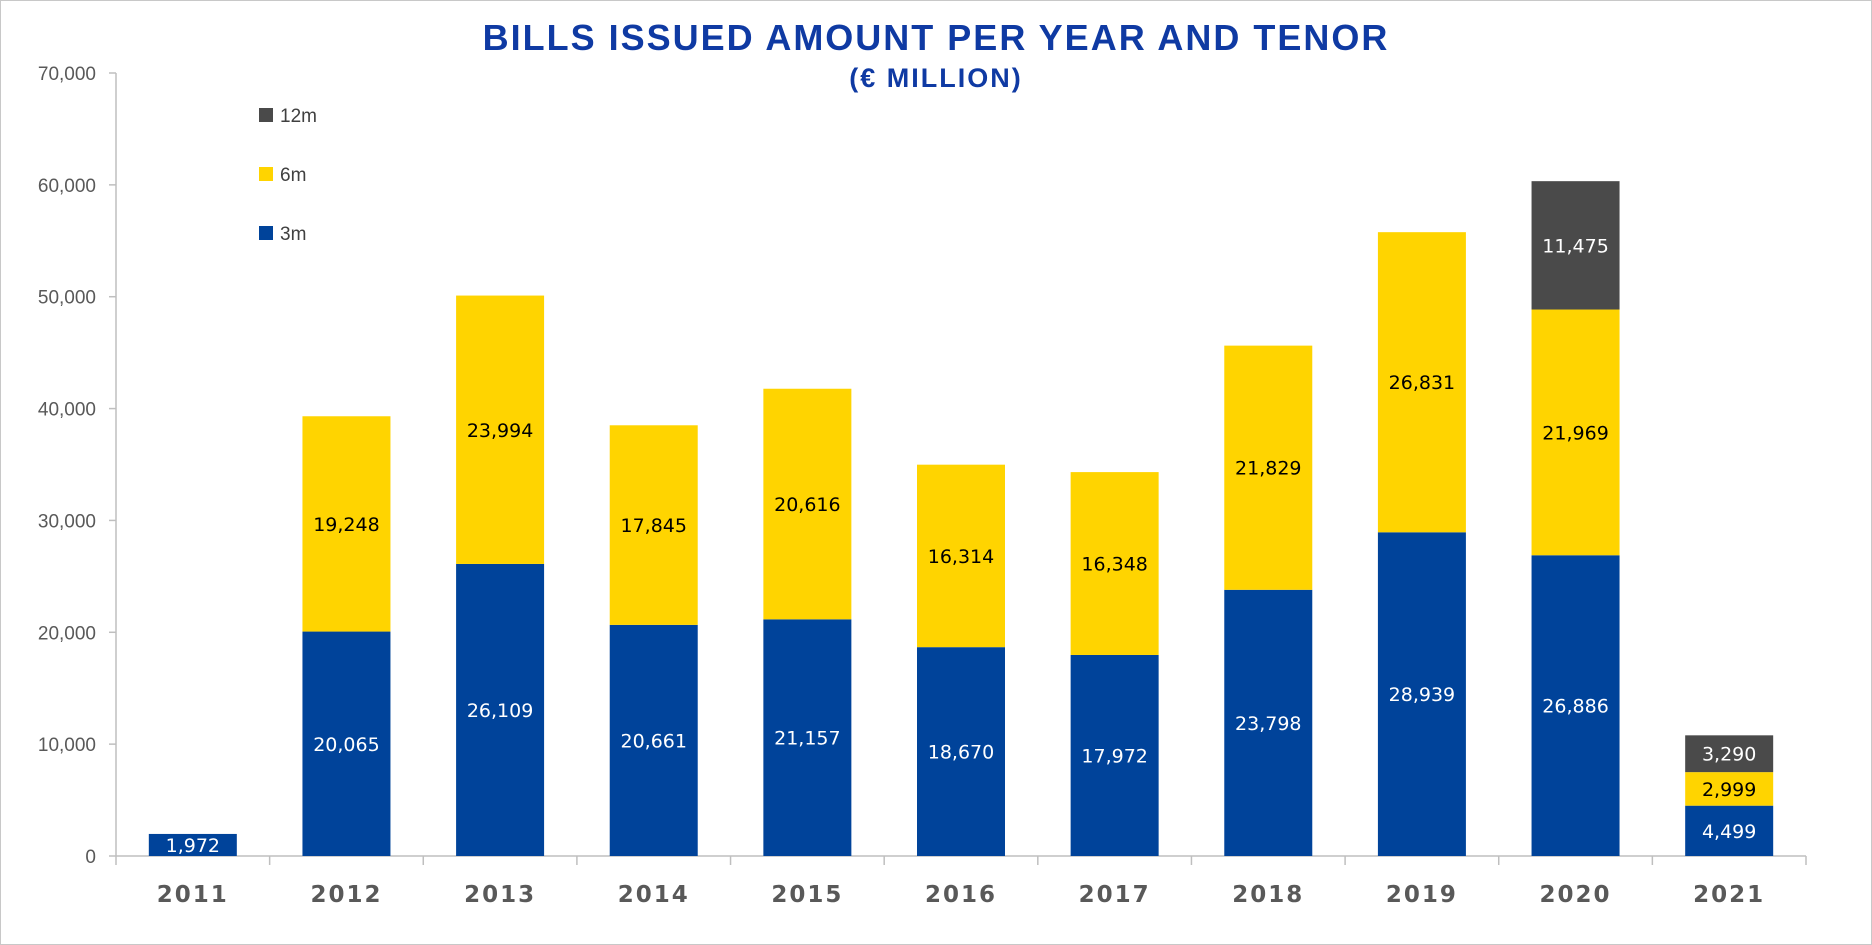  I want to click on data-label: 23,994, so click(500, 431).